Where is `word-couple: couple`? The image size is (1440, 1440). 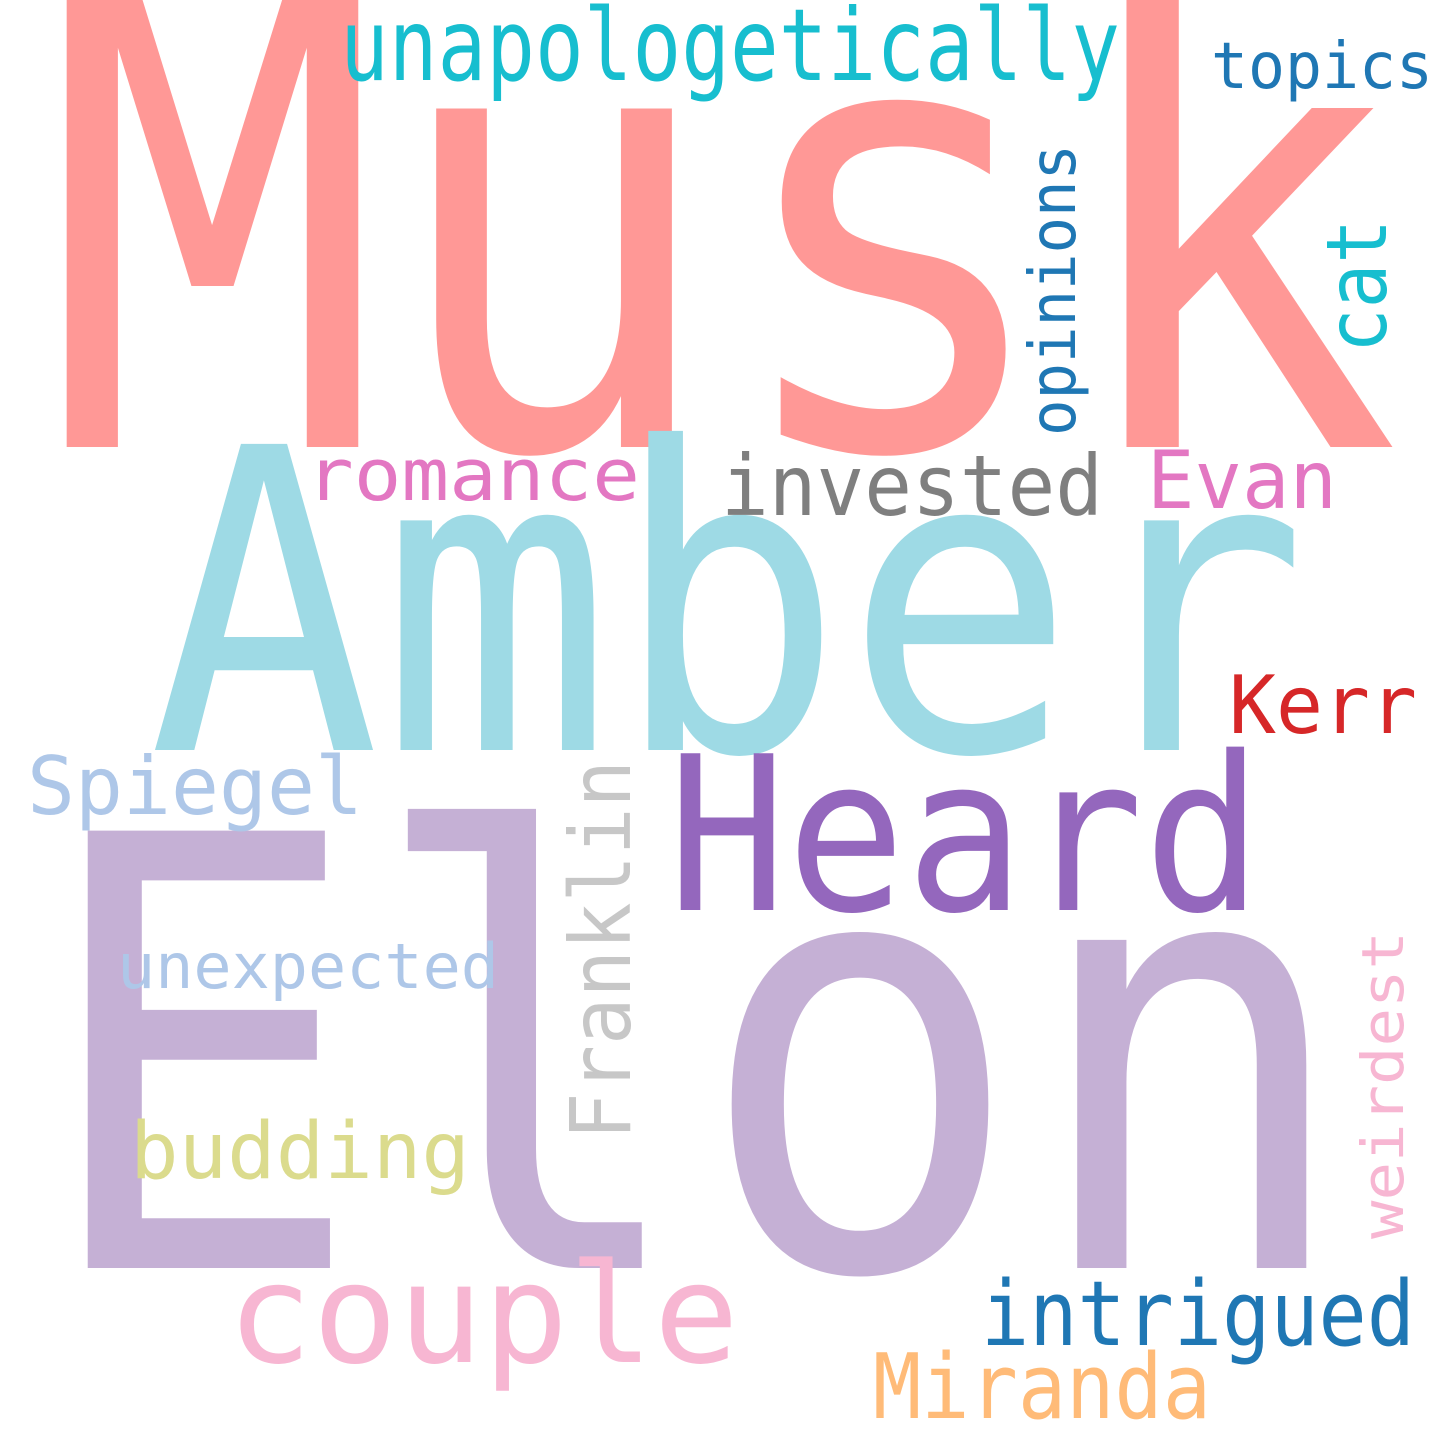 word-couple: couple is located at coordinates (483, 1314).